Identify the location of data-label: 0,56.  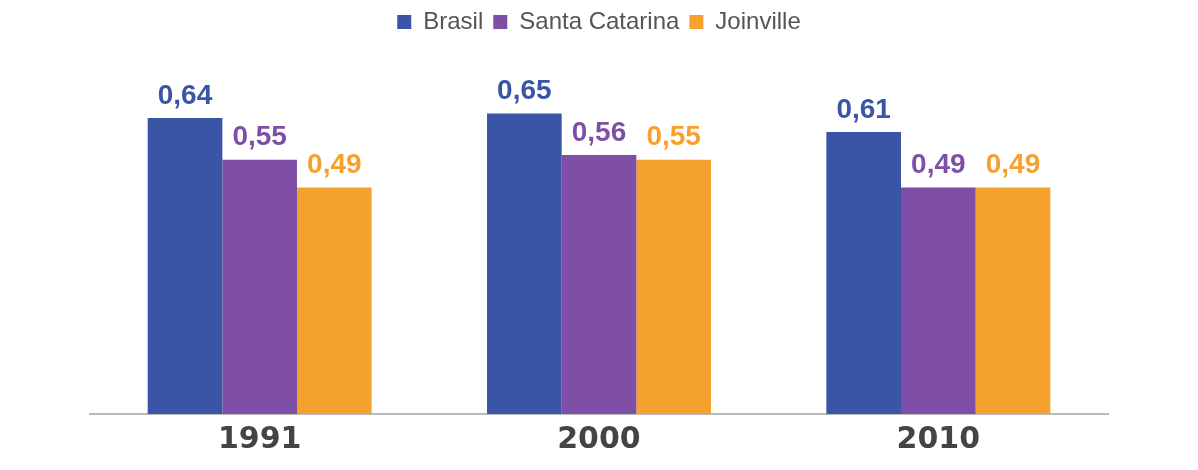
(599, 131).